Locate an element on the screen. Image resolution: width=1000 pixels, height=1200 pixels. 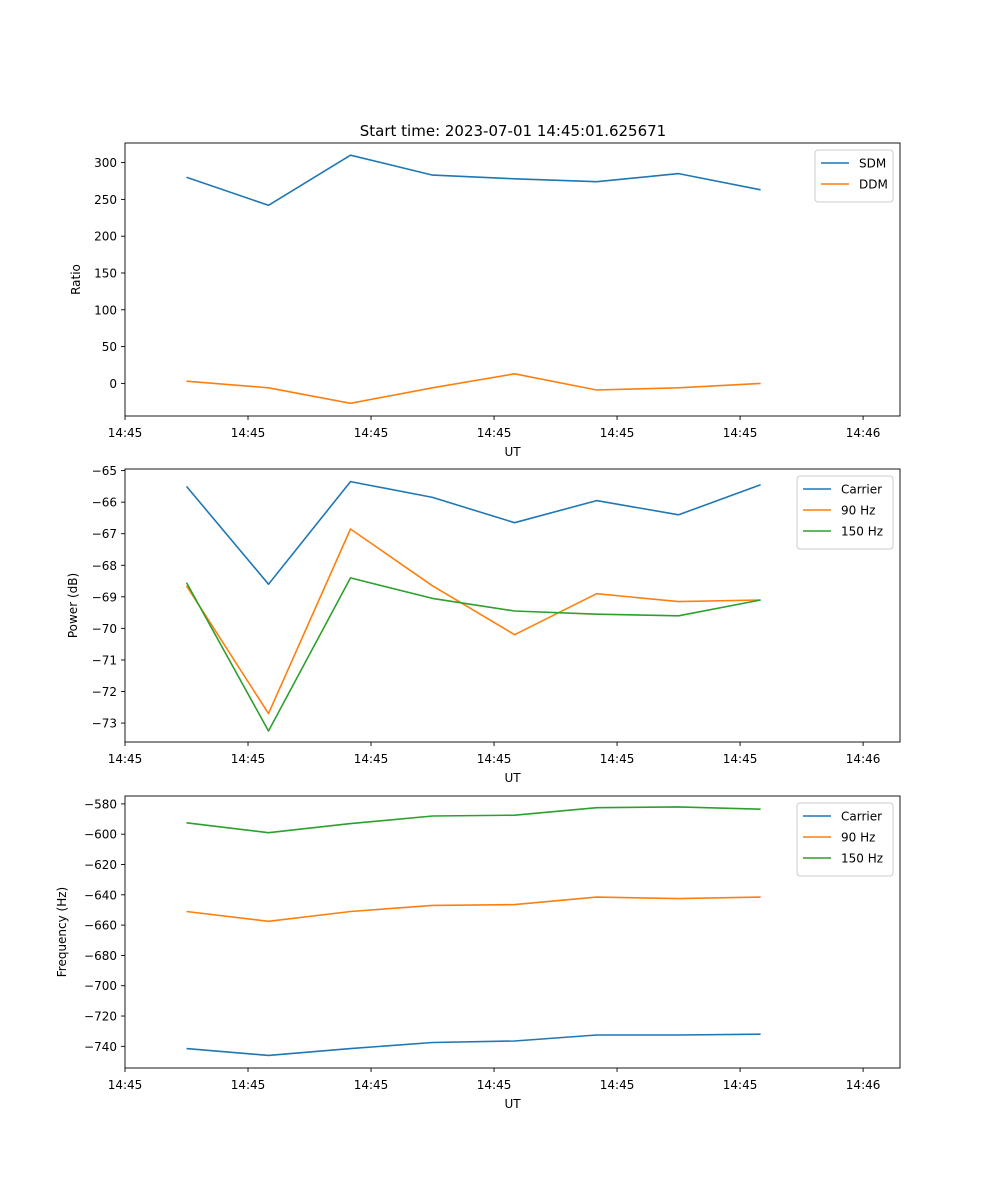
chart-1-y-tick-label: 100 is located at coordinates (105, 310).